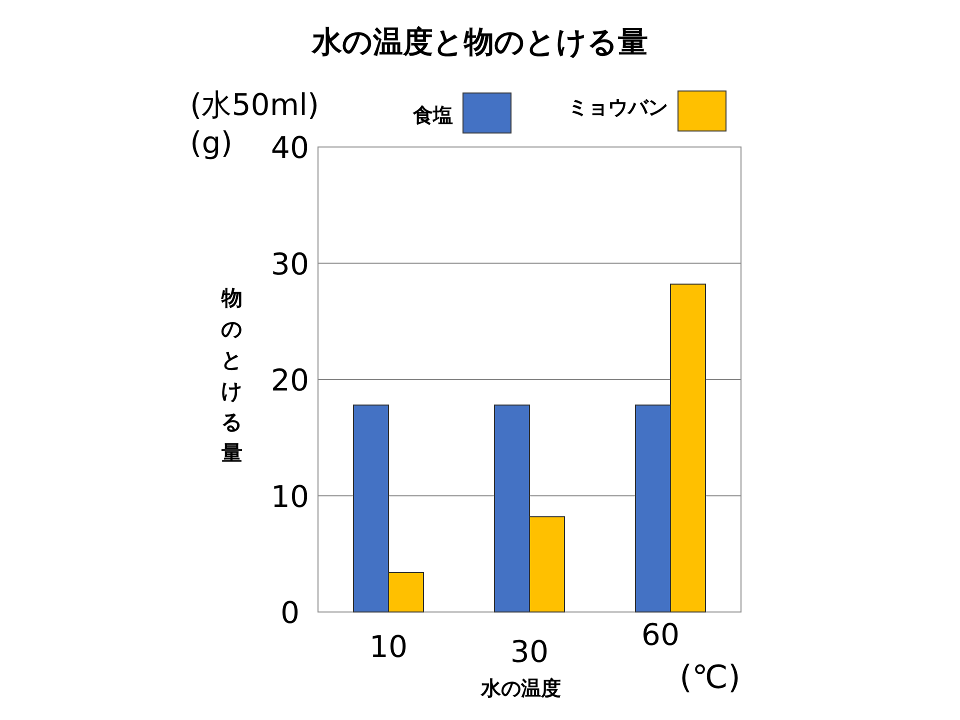  I want to click on chart-title: 水の温度と物のとける量, so click(479, 42).